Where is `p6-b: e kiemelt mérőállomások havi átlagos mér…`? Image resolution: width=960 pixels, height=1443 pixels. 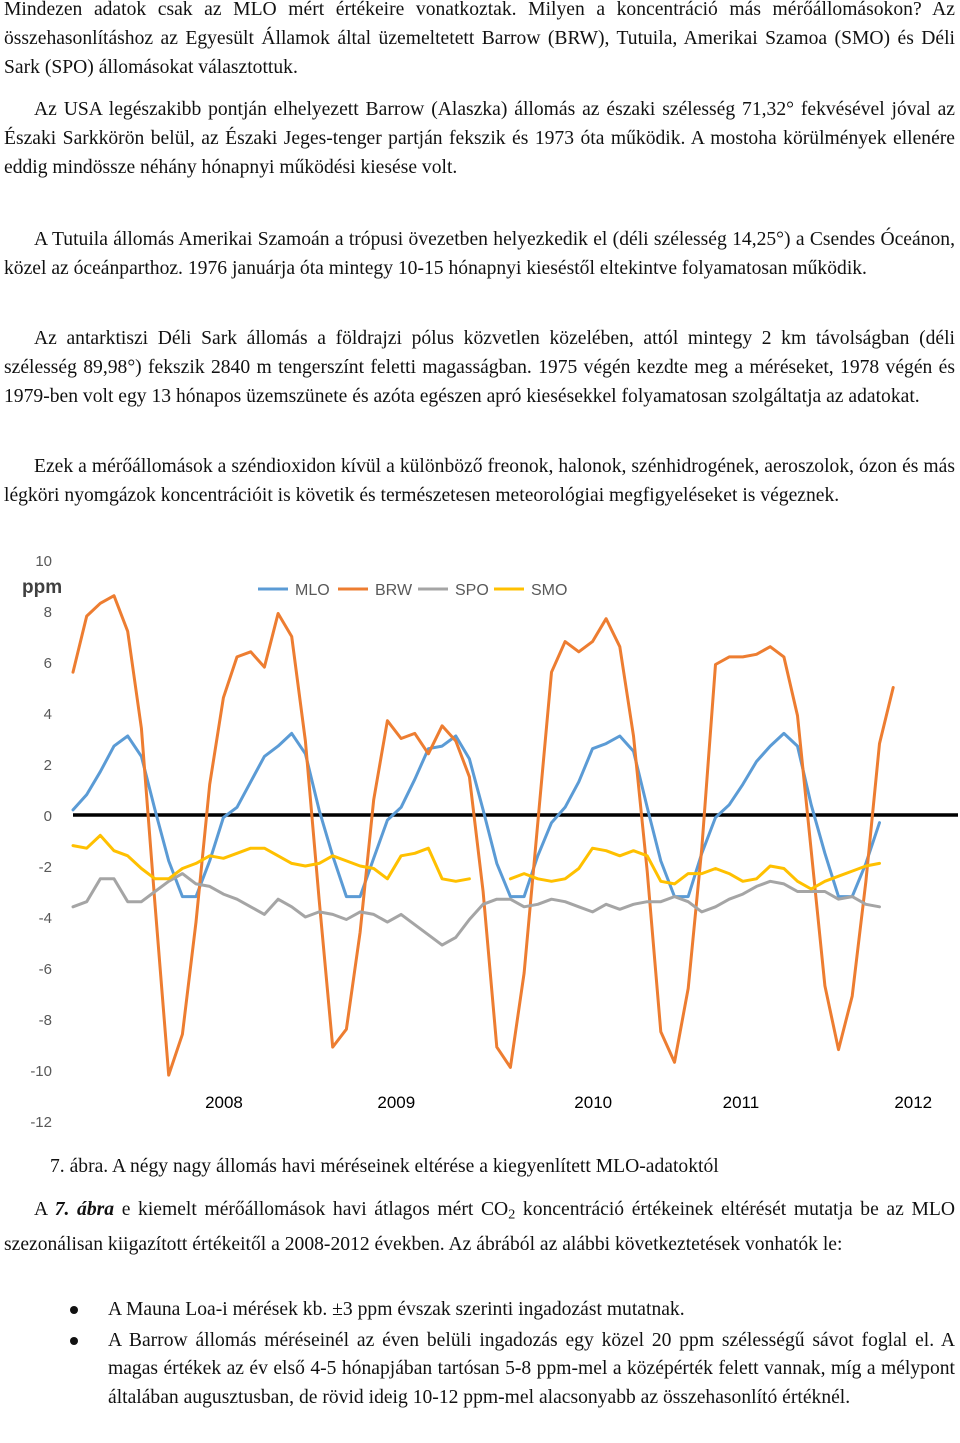
p6-b: e kiemelt mérőállomások havi átlagos mér… is located at coordinates (311, 1209).